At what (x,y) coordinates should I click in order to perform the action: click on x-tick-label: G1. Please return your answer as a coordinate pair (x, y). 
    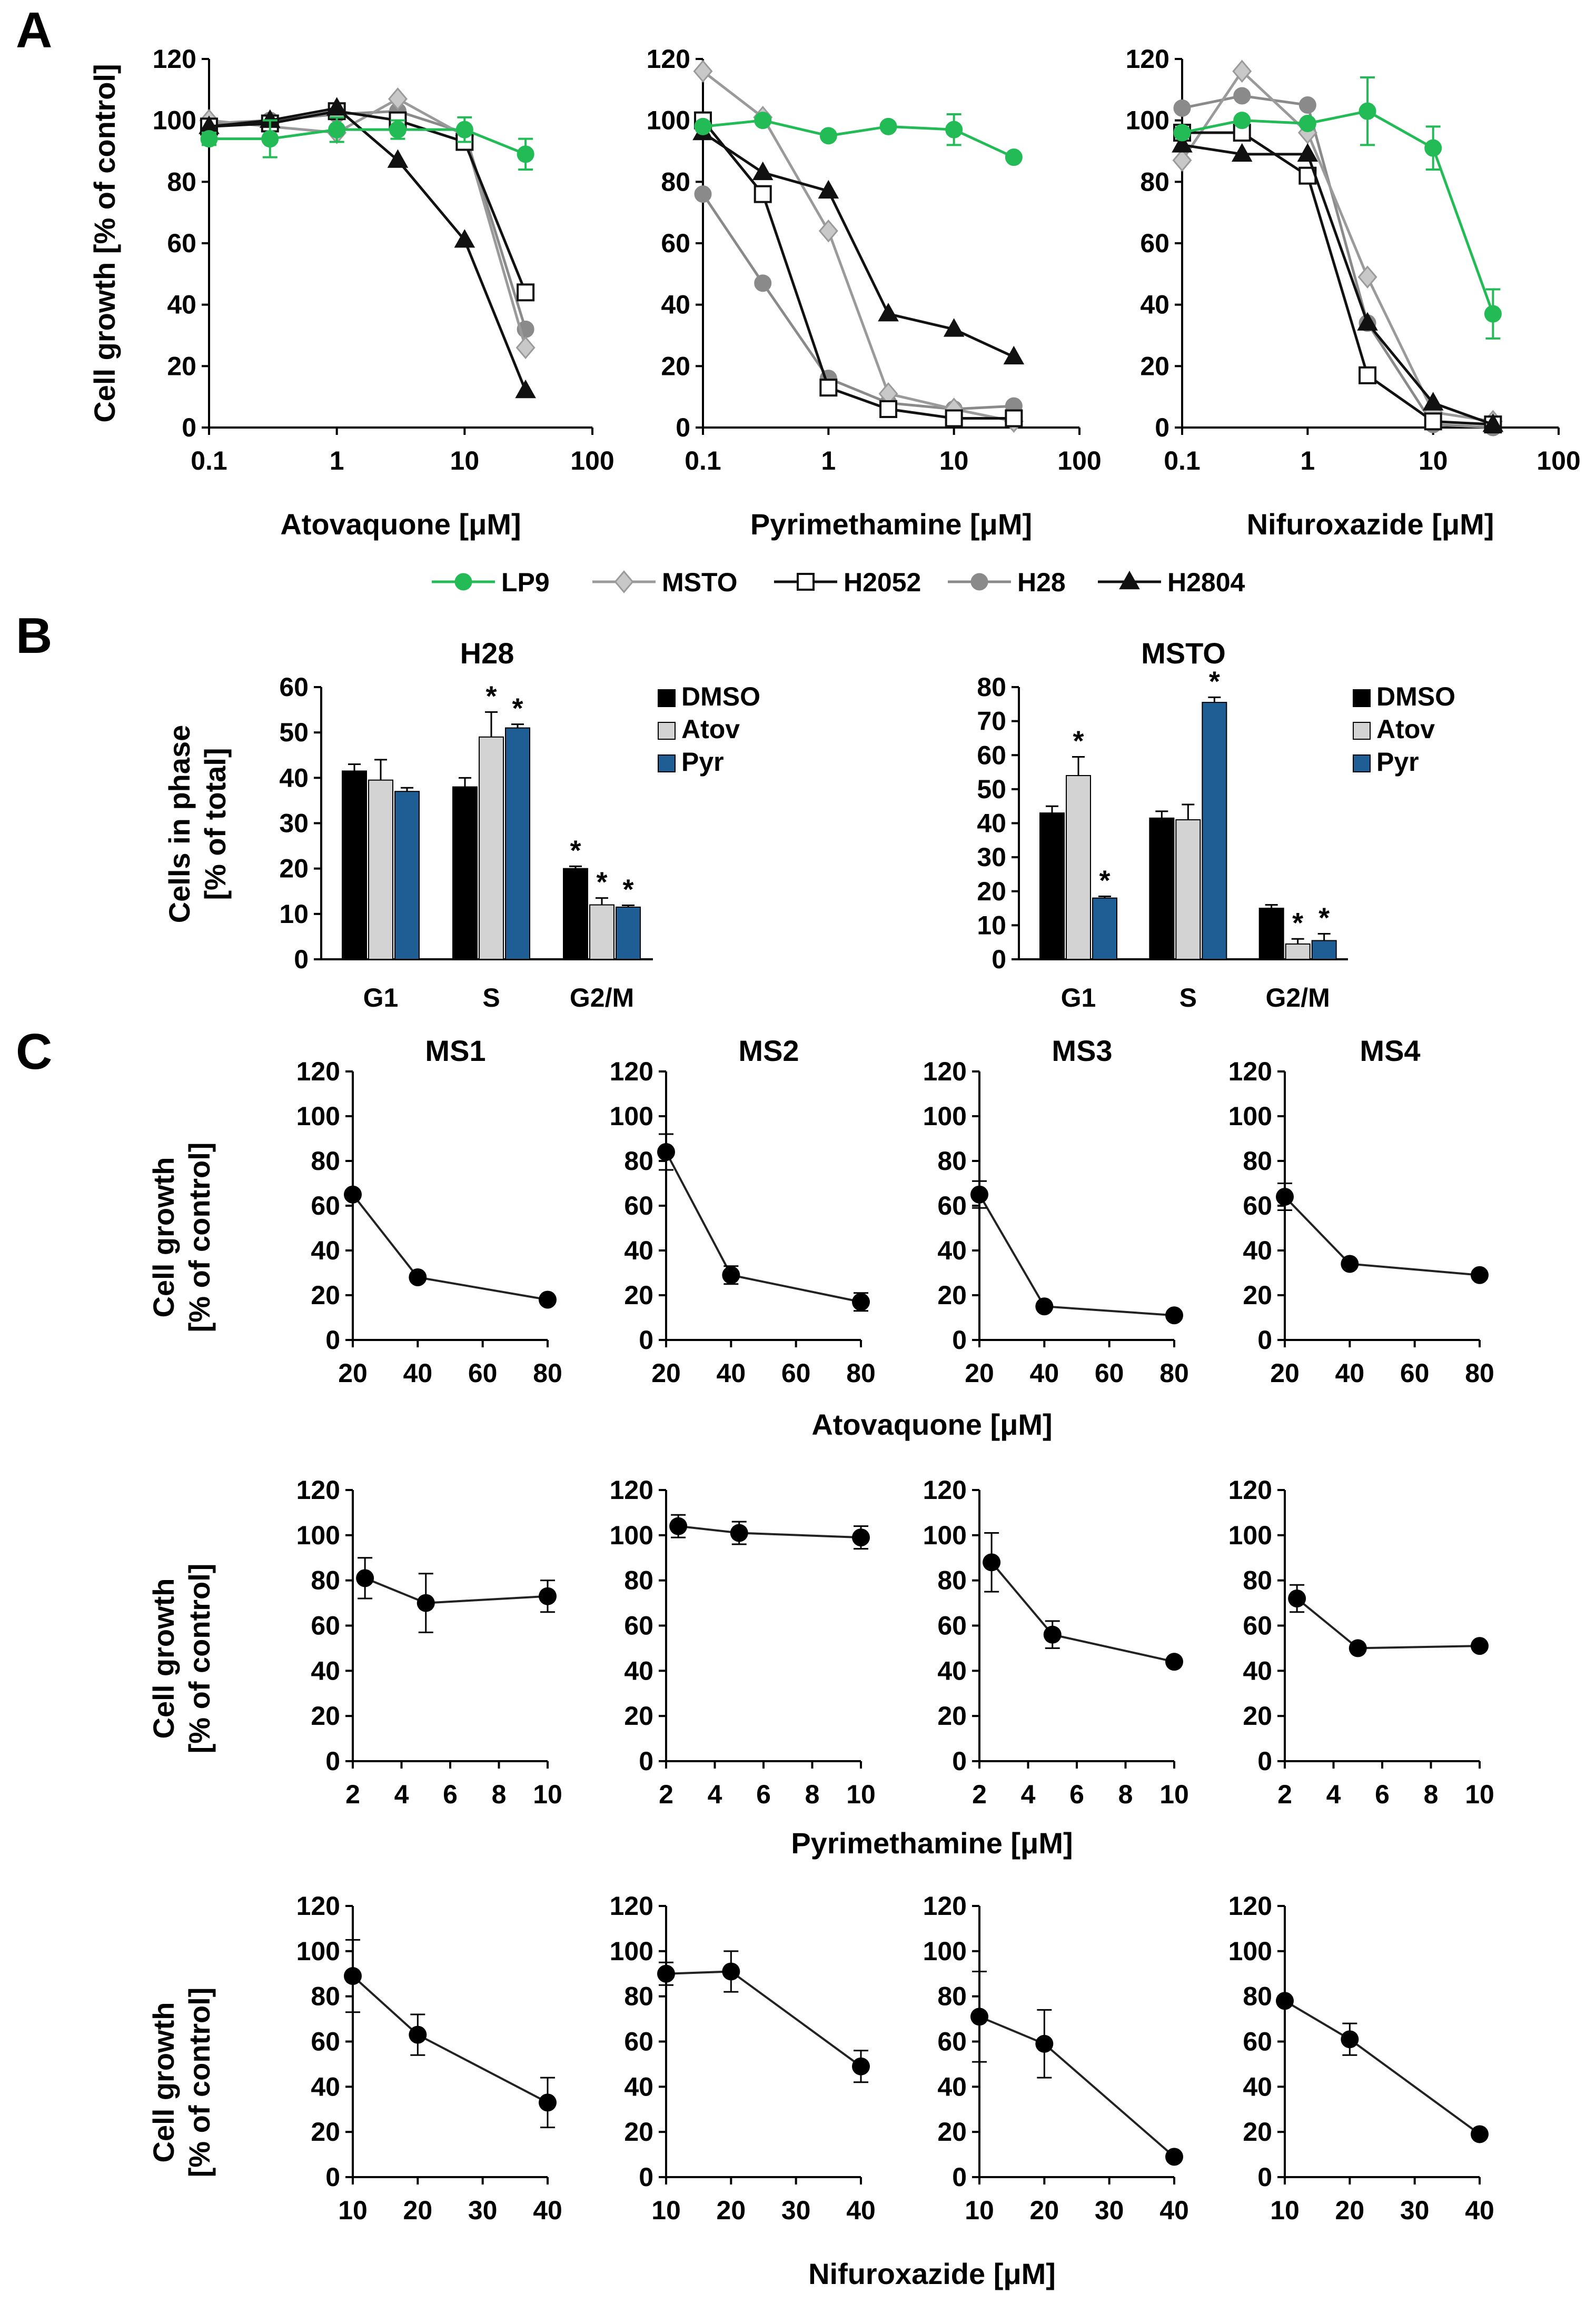
    Looking at the image, I should click on (1079, 997).